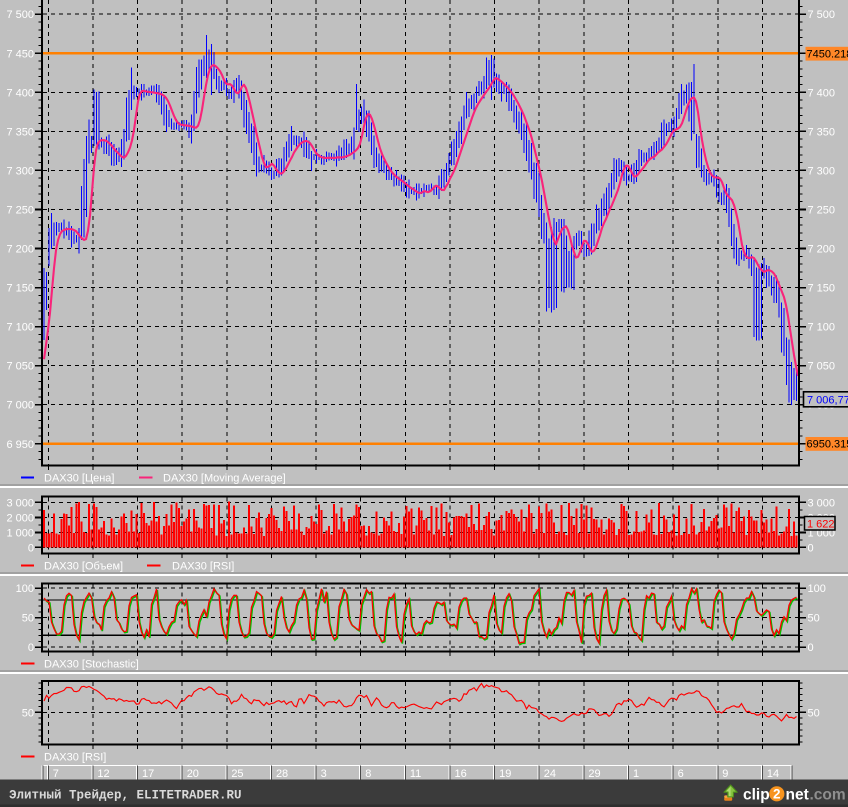 The height and width of the screenshot is (807, 848). Describe the element at coordinates (368, 774) in the screenshot. I see `svg-text: 8` at that location.